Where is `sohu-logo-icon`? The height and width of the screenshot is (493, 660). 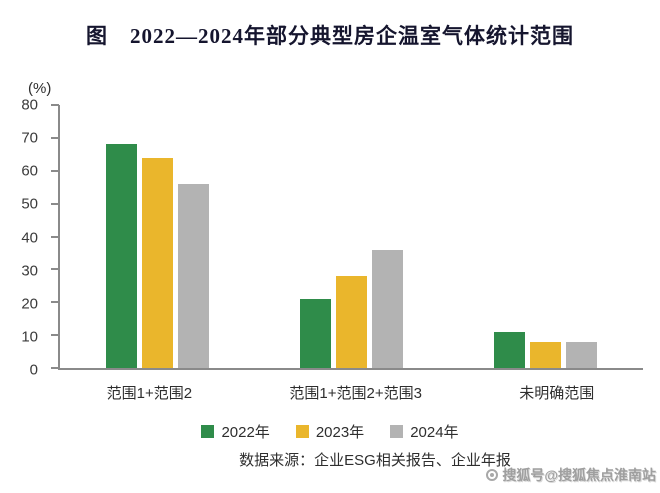
sohu-logo-icon is located at coordinates (492, 475).